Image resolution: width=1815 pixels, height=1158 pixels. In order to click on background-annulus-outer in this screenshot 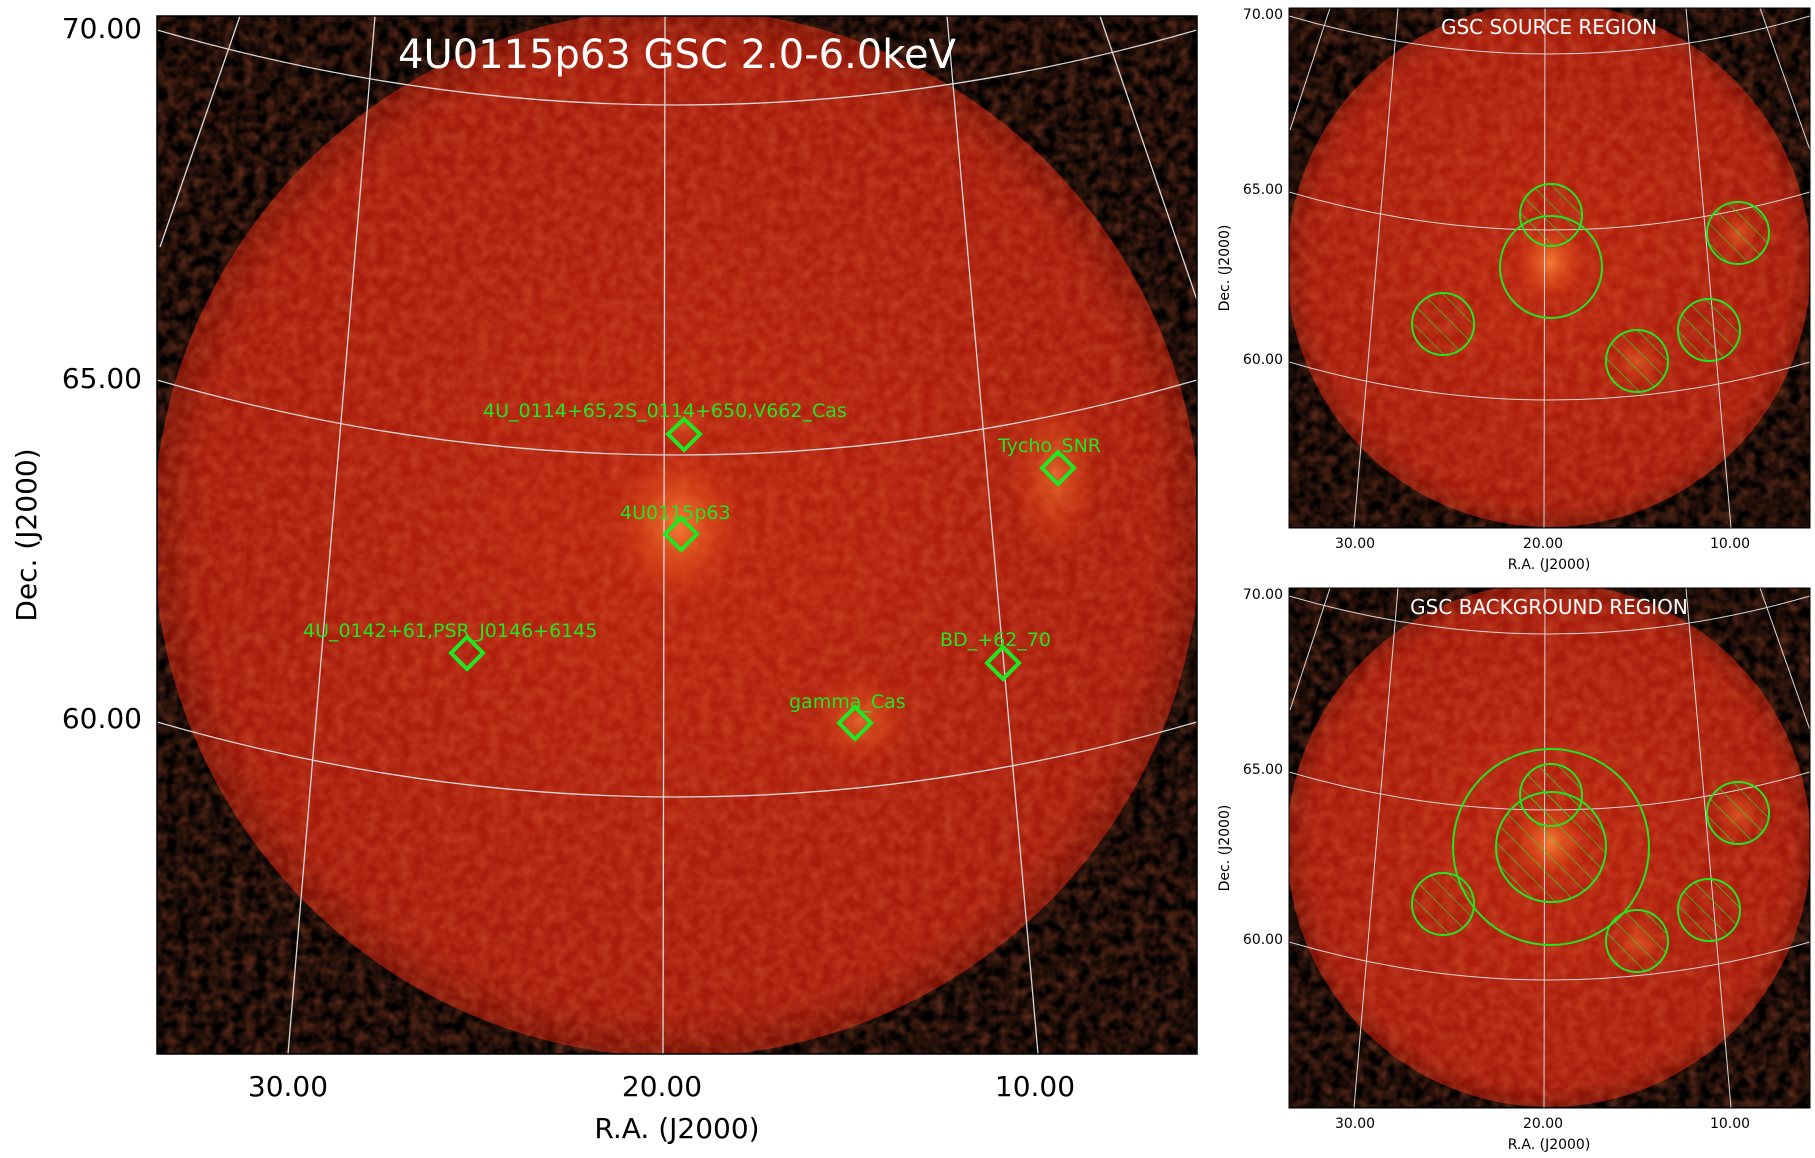, I will do `click(1551, 847)`.